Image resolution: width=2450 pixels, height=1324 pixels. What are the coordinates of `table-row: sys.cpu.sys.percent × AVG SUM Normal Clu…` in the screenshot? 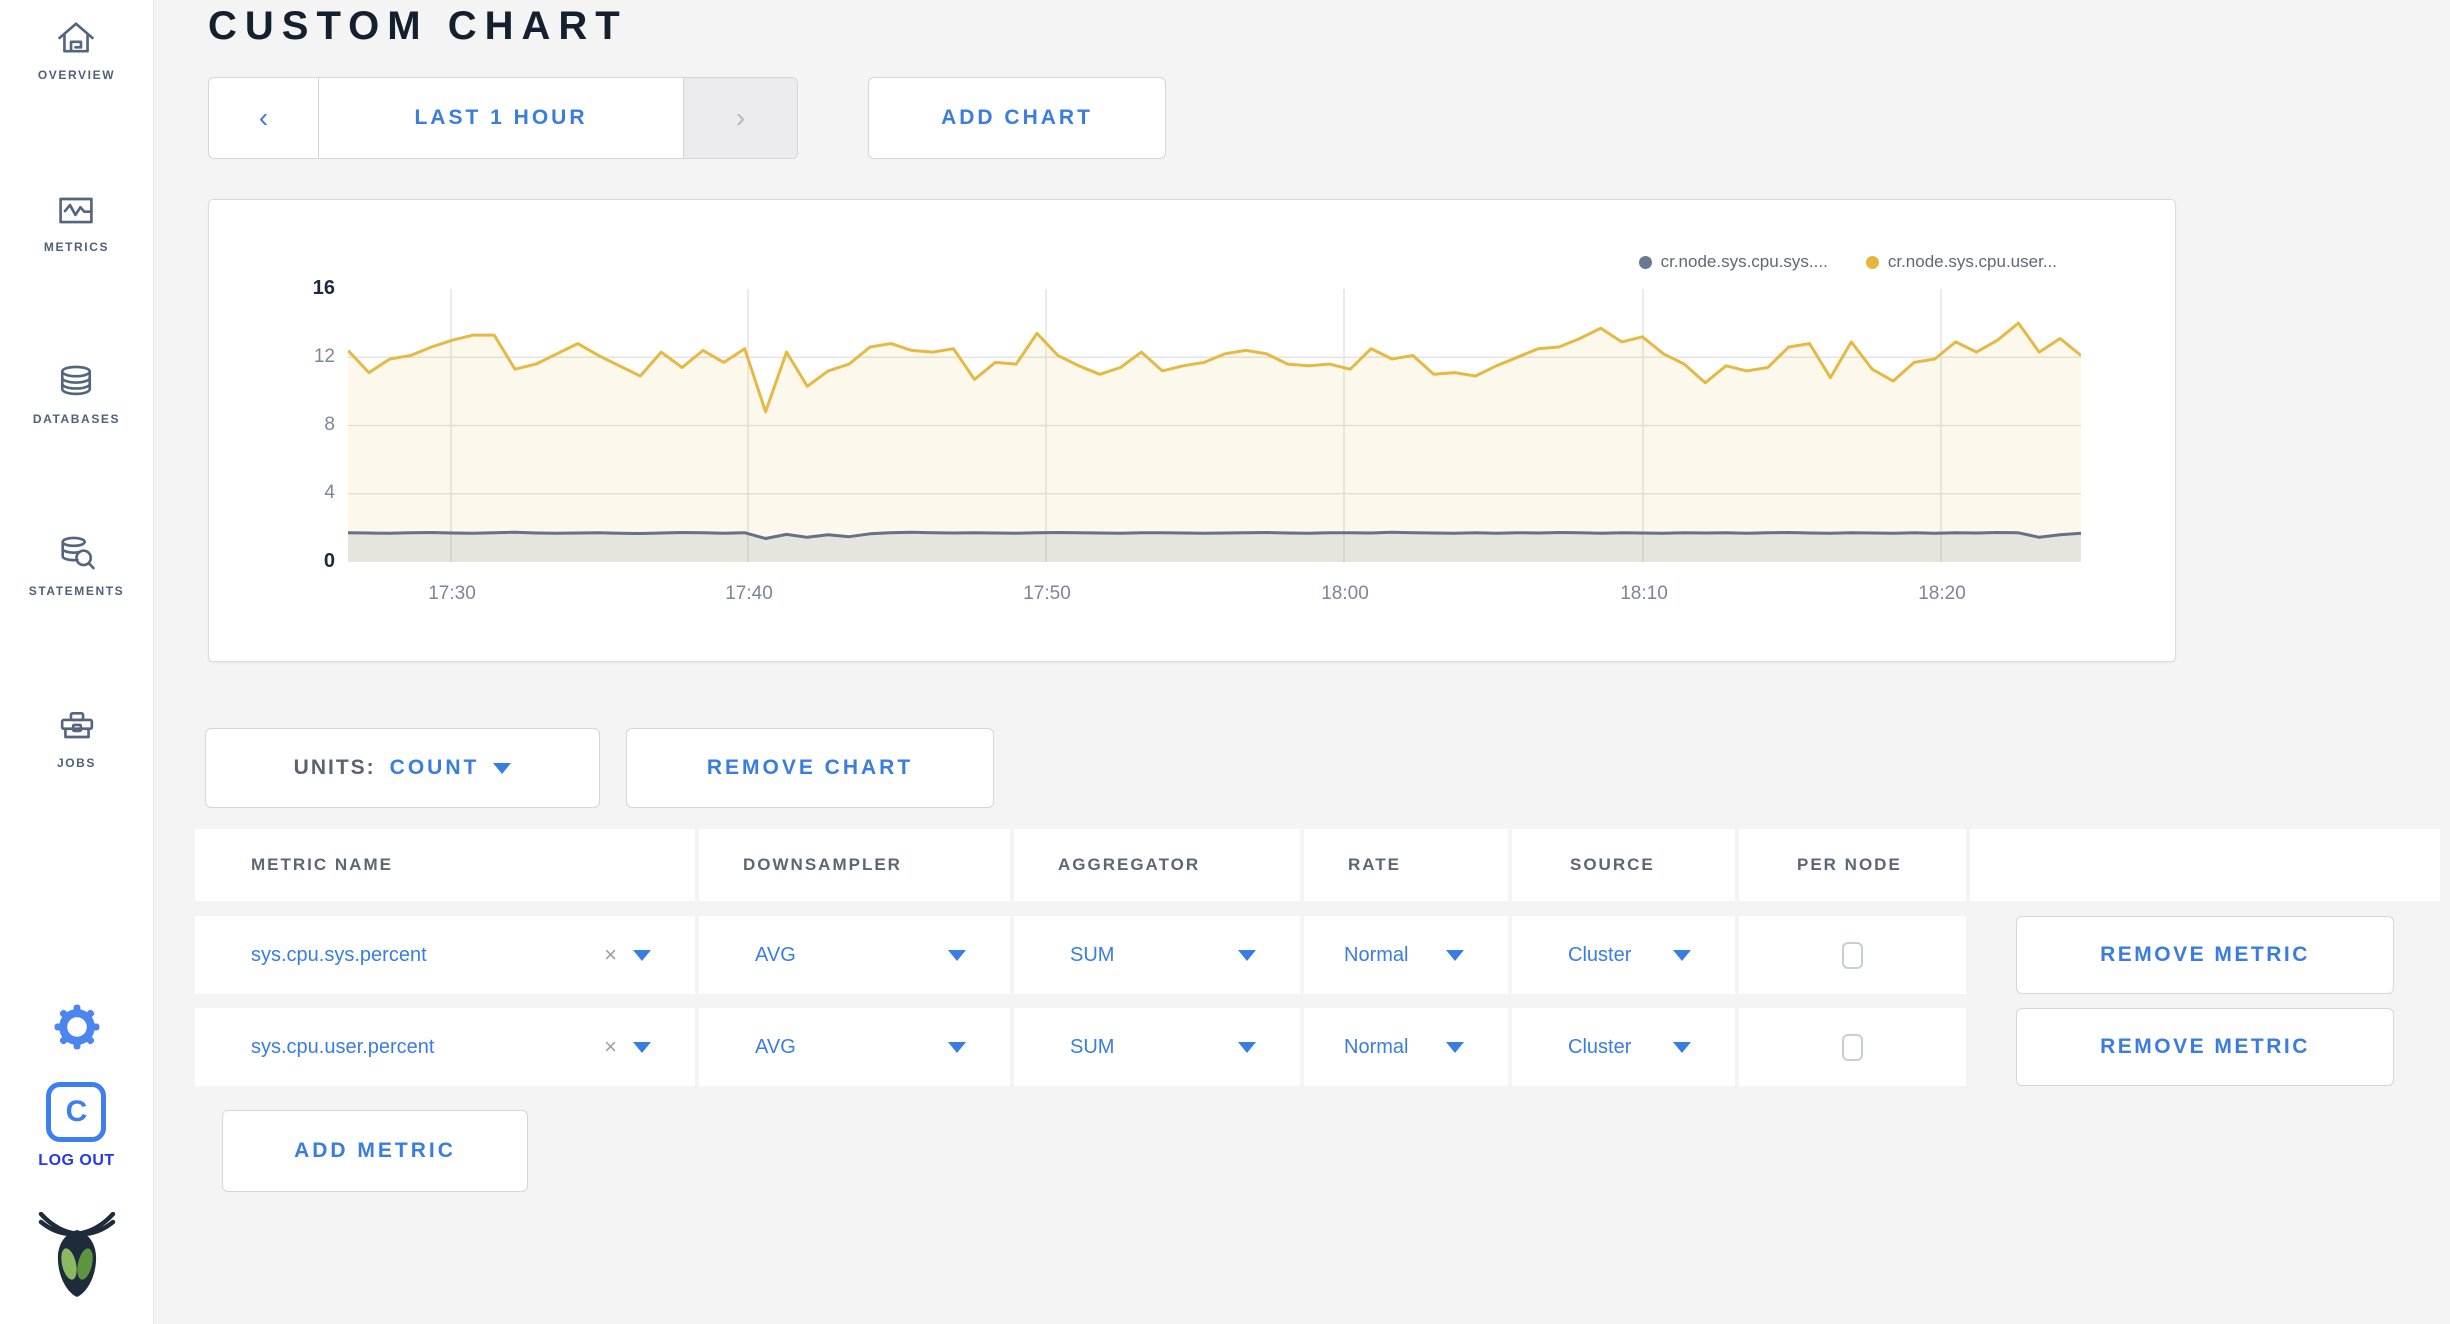 It's located at (1317, 955).